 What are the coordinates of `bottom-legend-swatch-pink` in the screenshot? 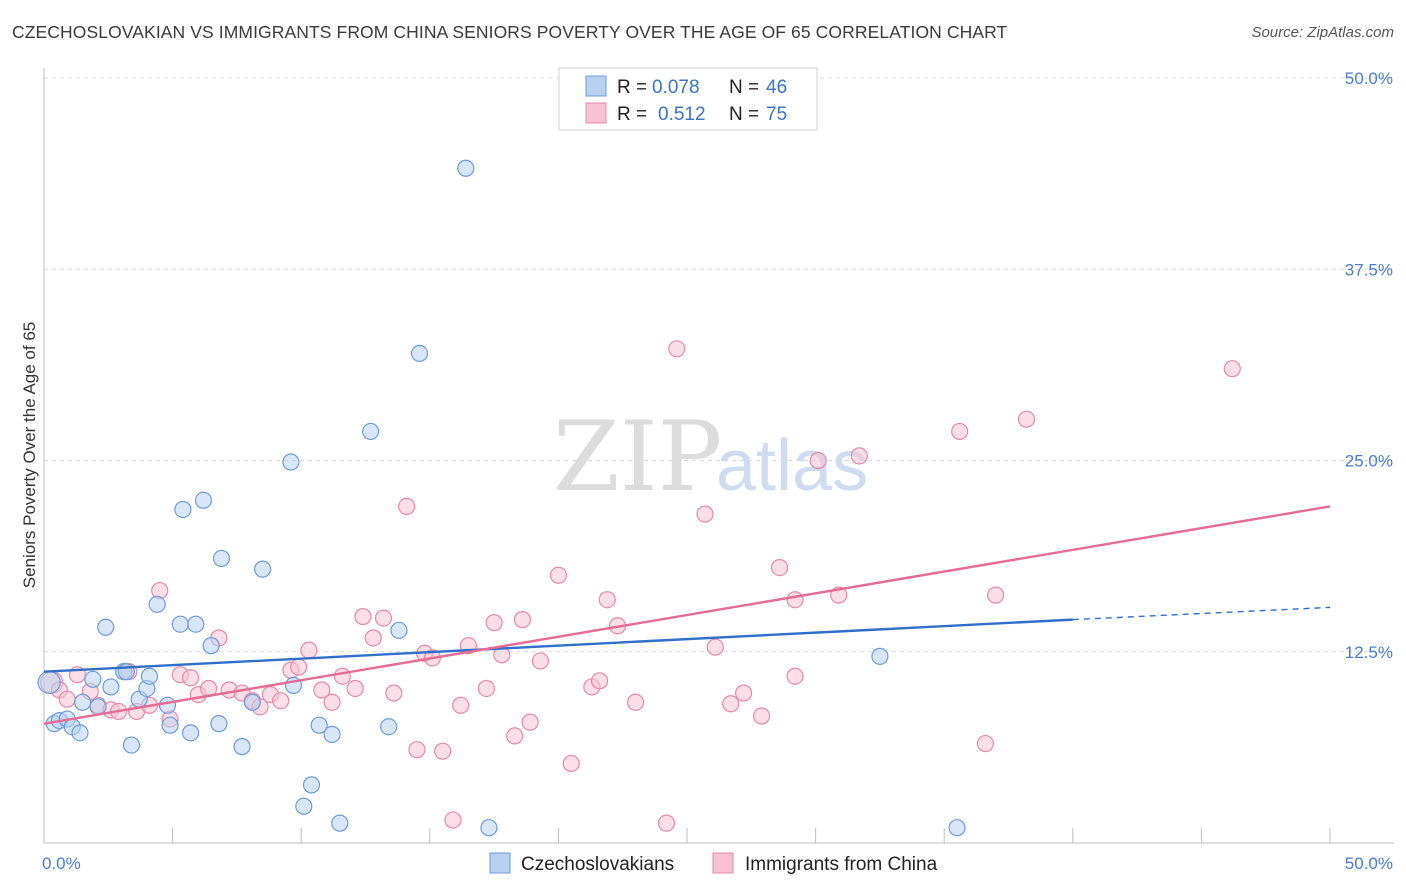 It's located at (723, 863).